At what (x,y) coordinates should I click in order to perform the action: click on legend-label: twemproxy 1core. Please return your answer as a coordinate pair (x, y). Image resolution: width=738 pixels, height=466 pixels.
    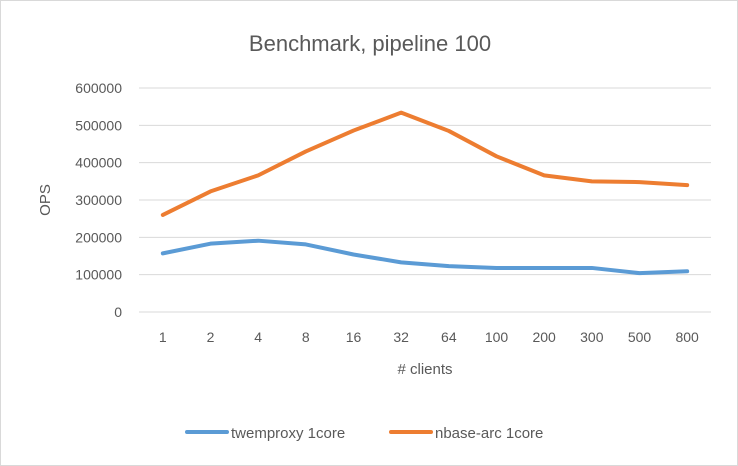
    Looking at the image, I should click on (288, 433).